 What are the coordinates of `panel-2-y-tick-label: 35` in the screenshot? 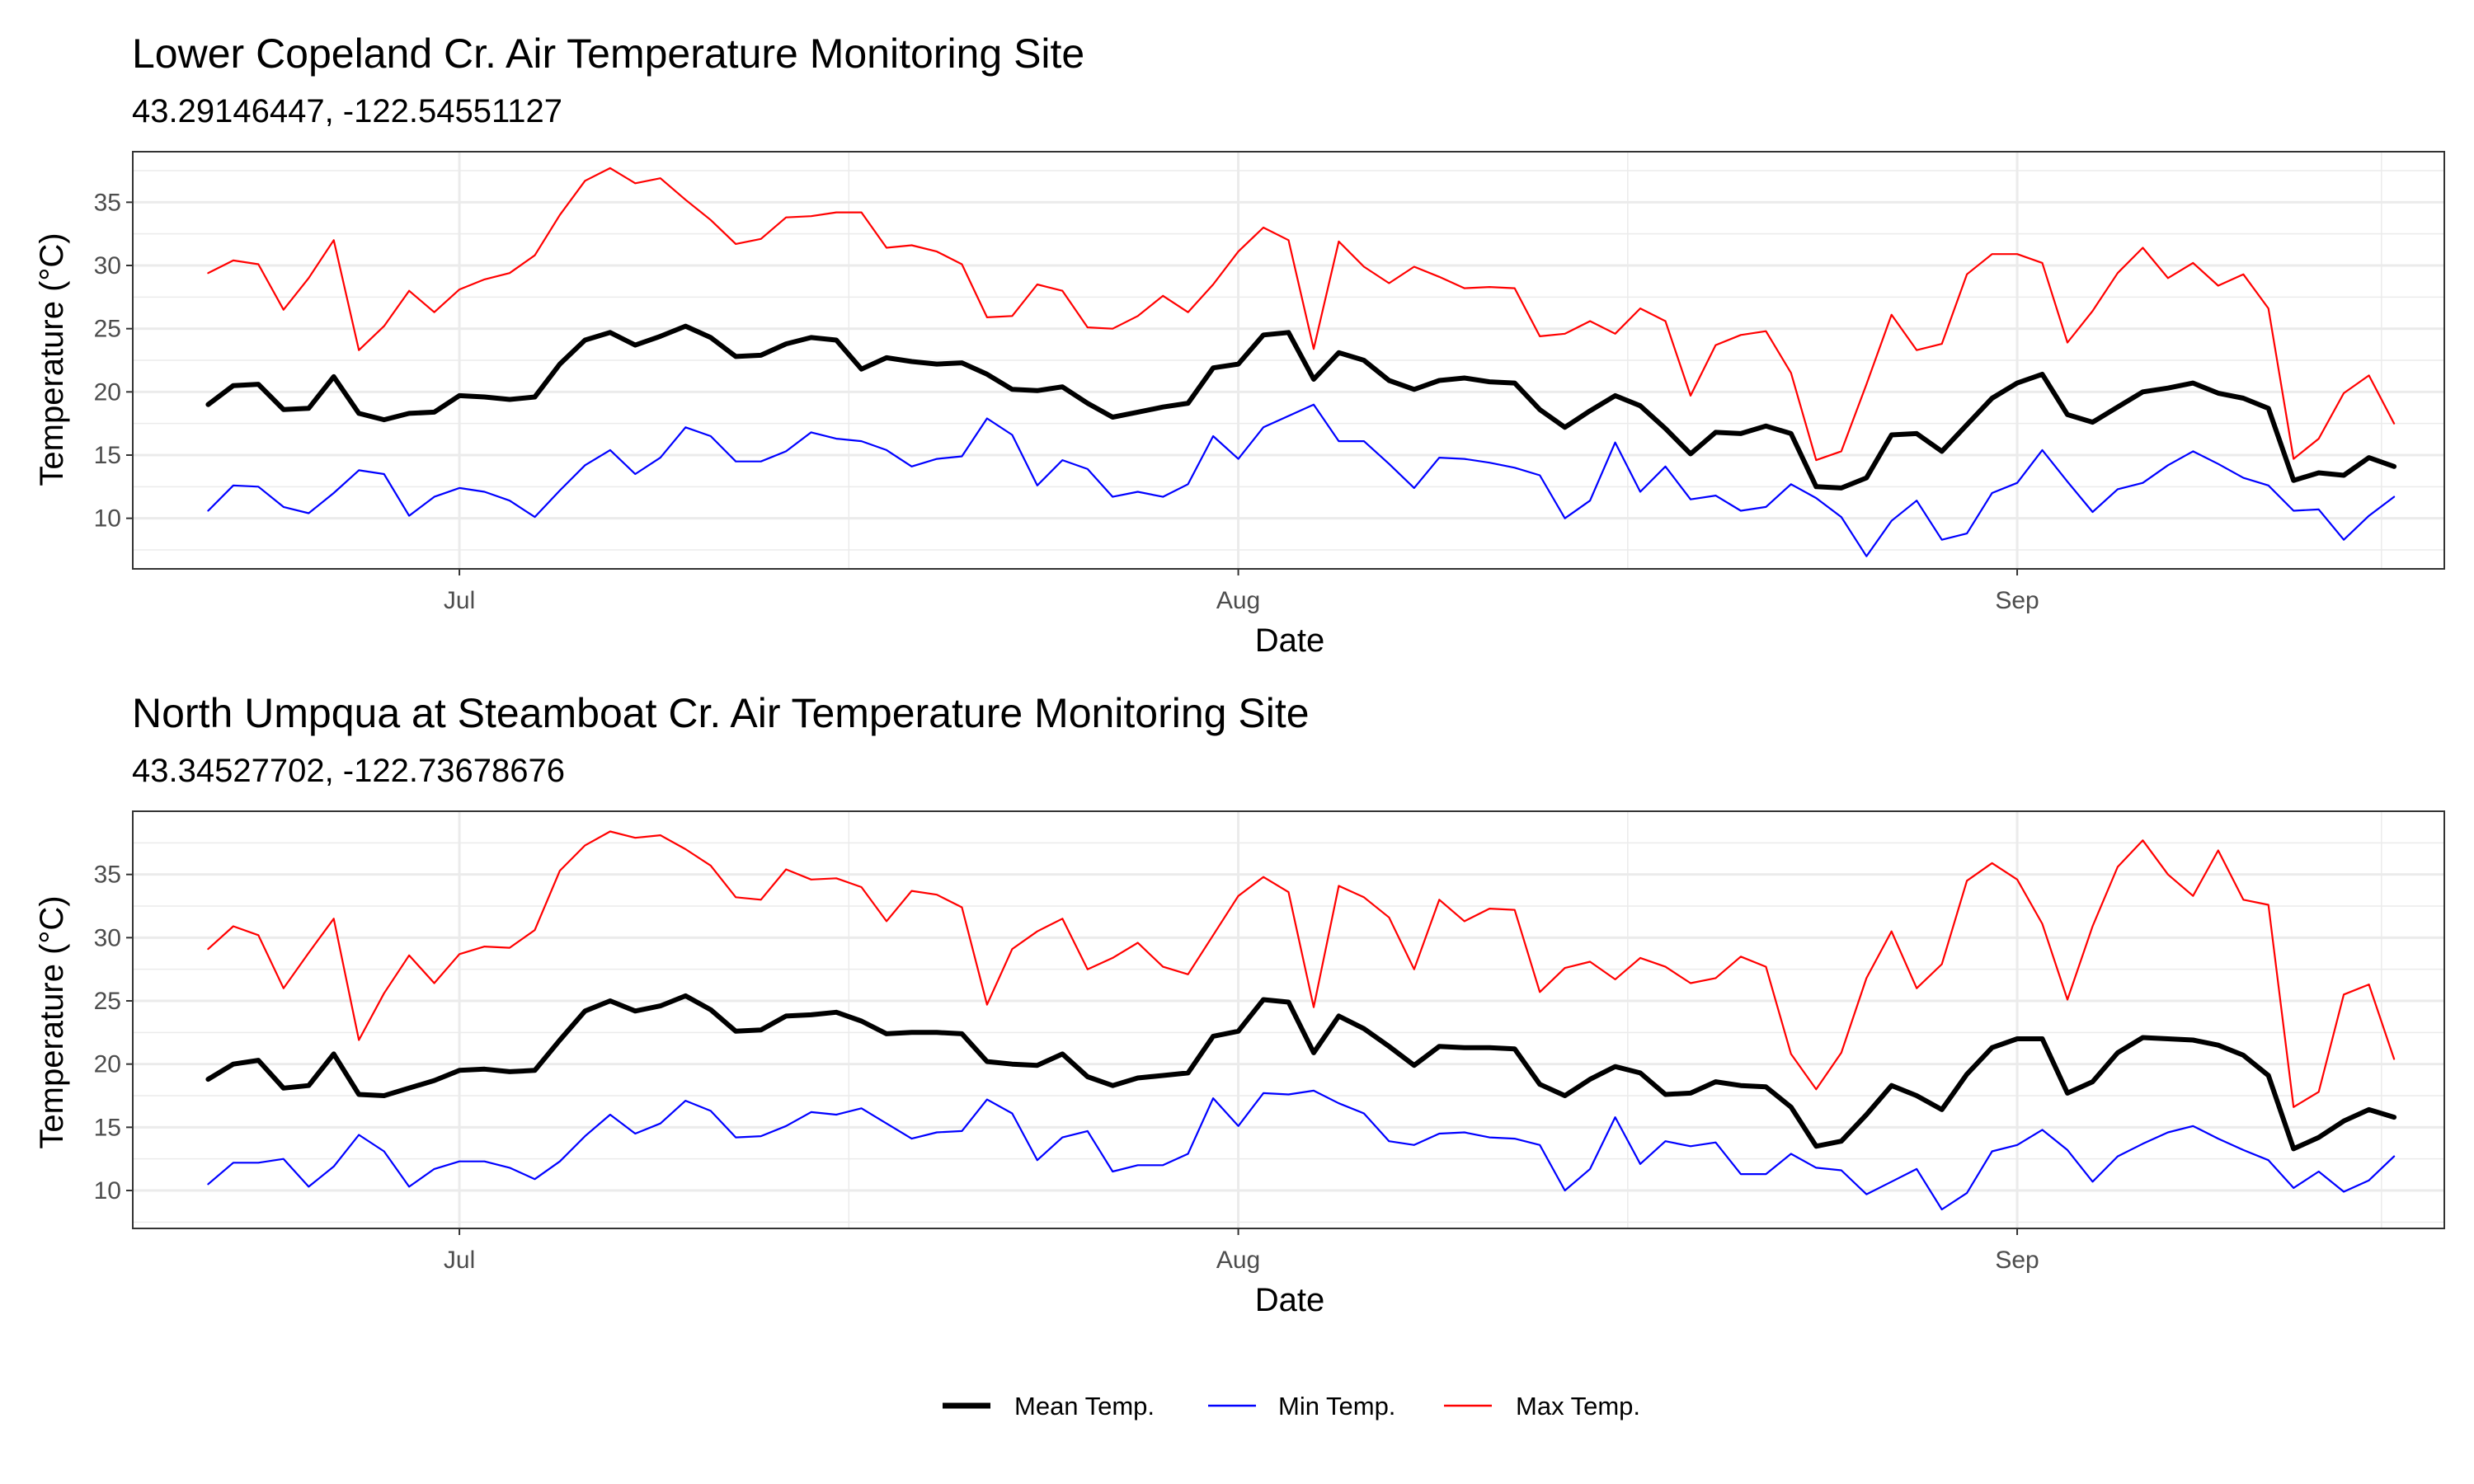 It's located at (107, 876).